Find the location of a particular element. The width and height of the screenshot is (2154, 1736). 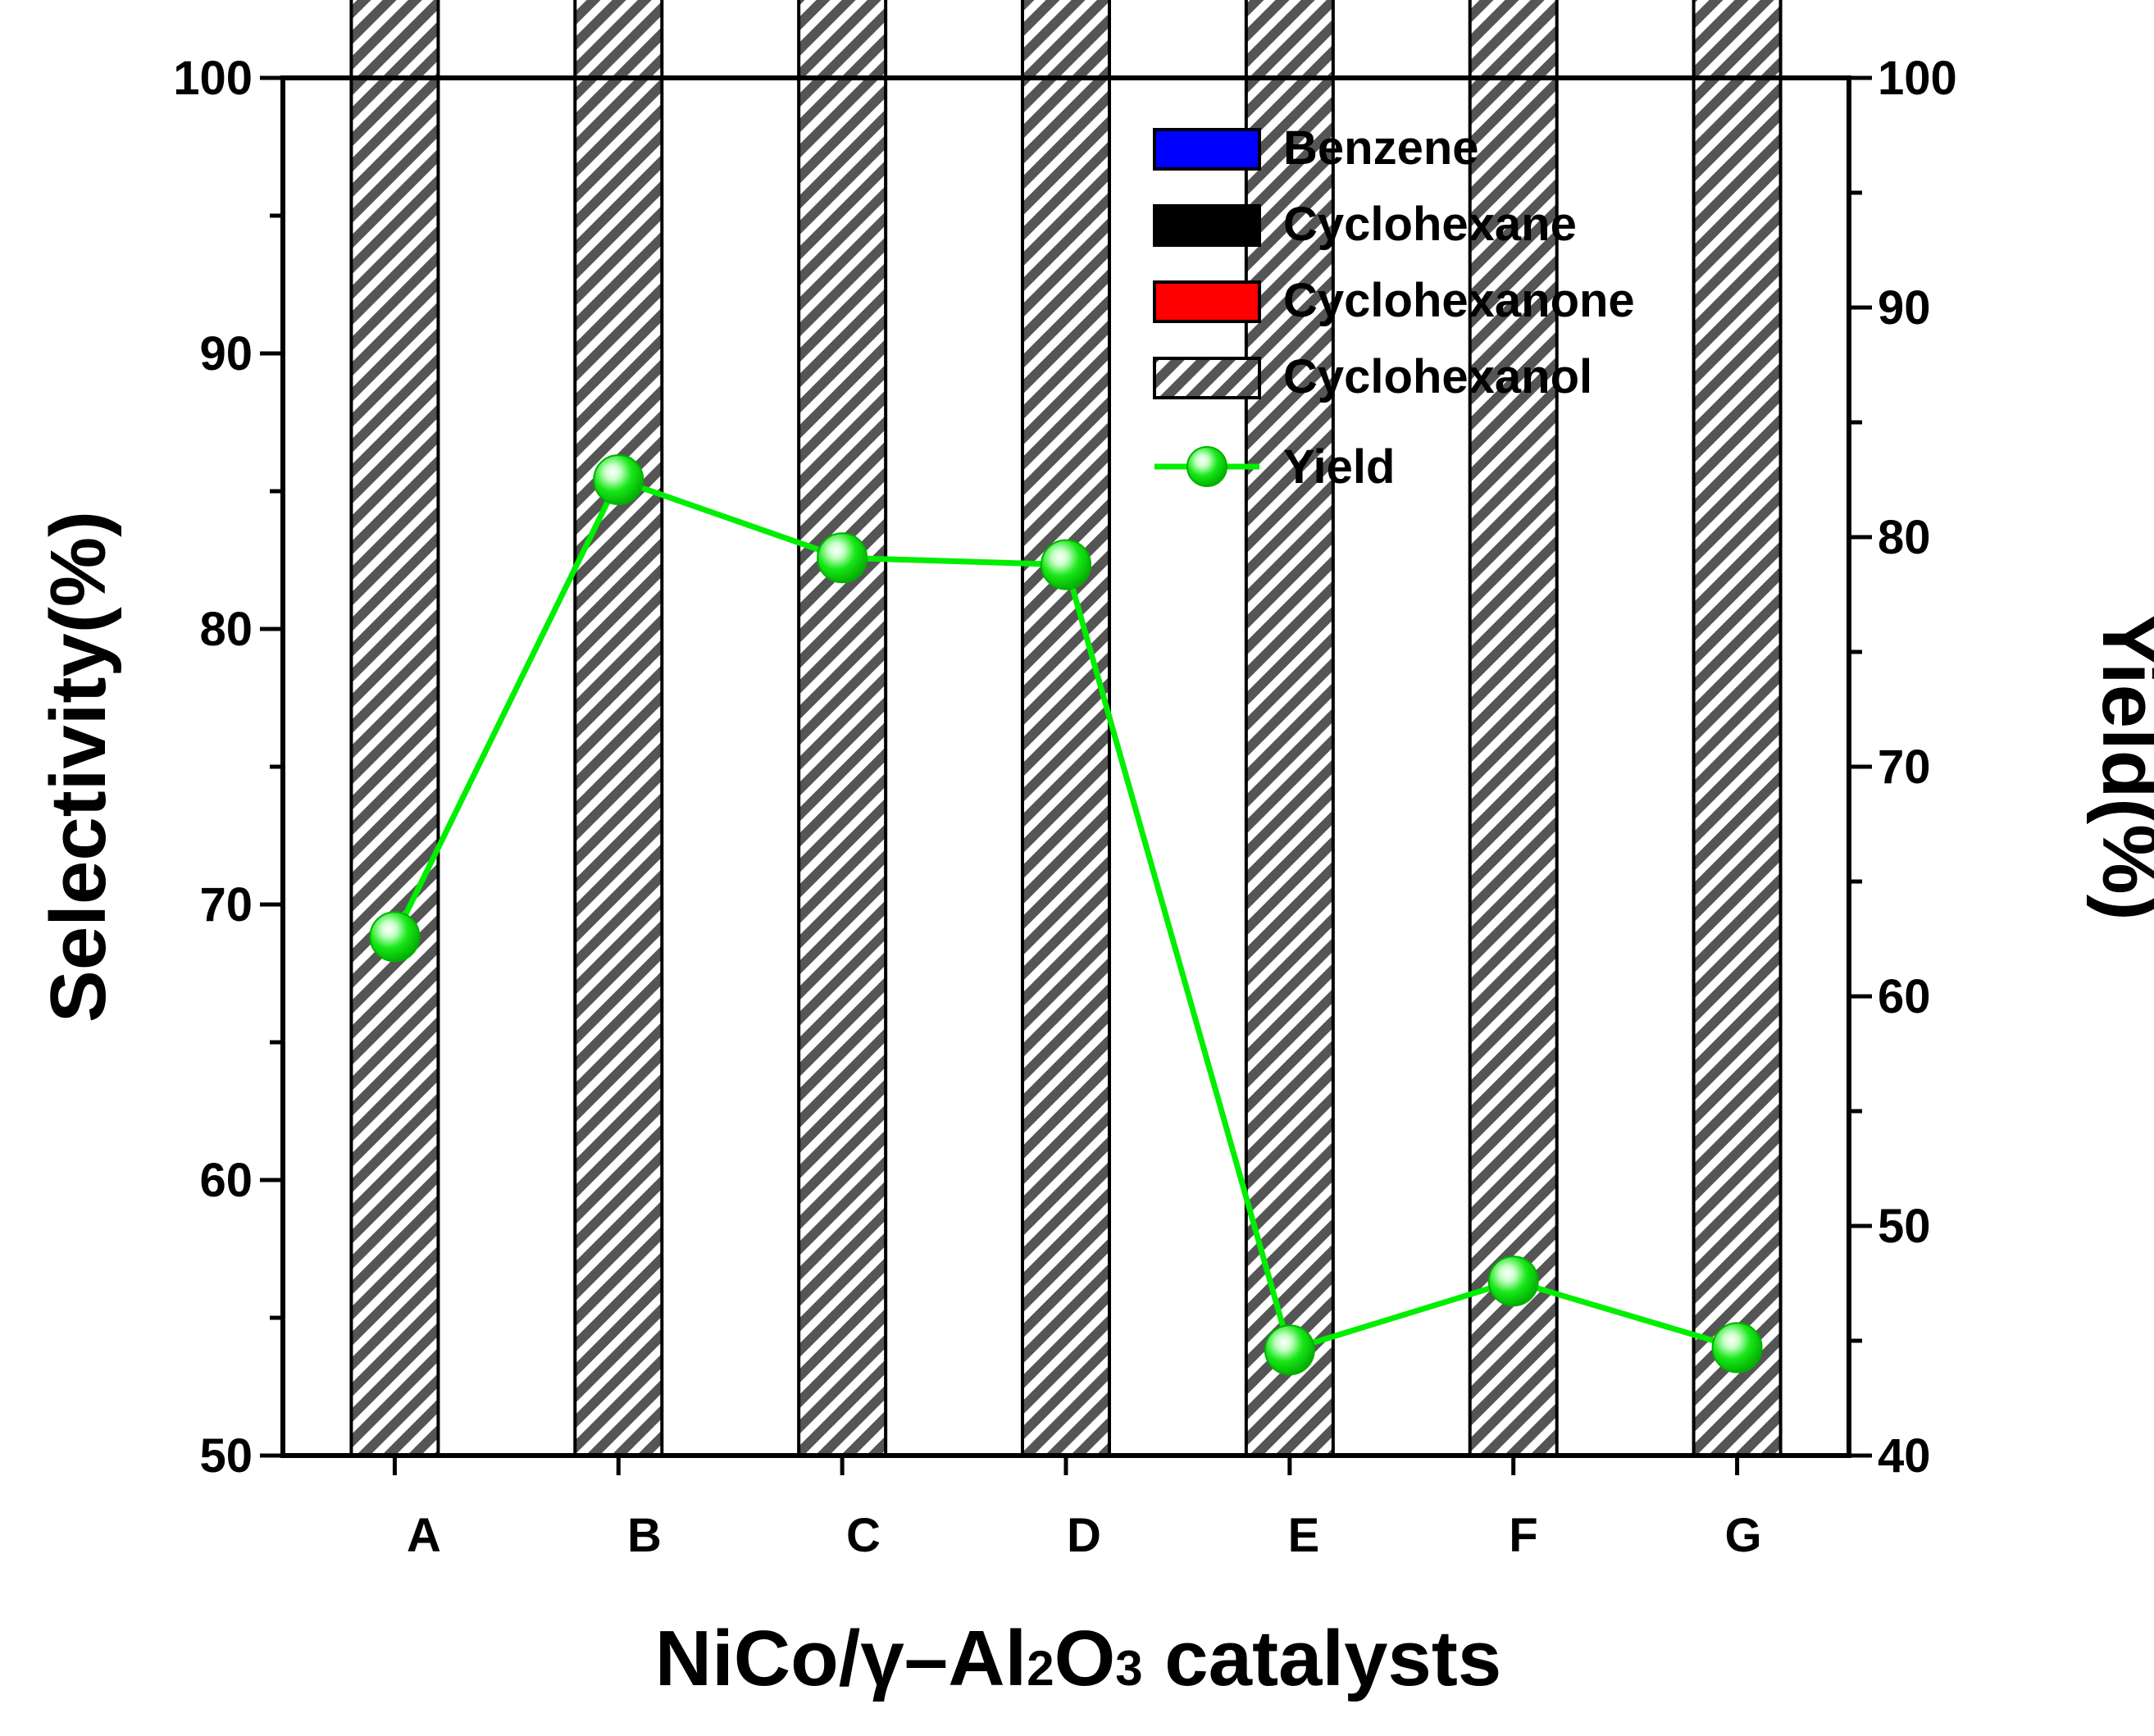

legend-label: Cyclohexanol is located at coordinates (1437, 377).